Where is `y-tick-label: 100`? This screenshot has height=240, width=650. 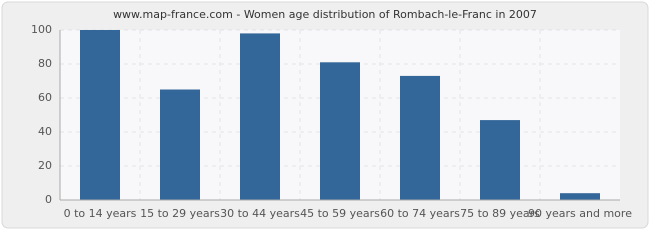 y-tick-label: 100 is located at coordinates (41, 29).